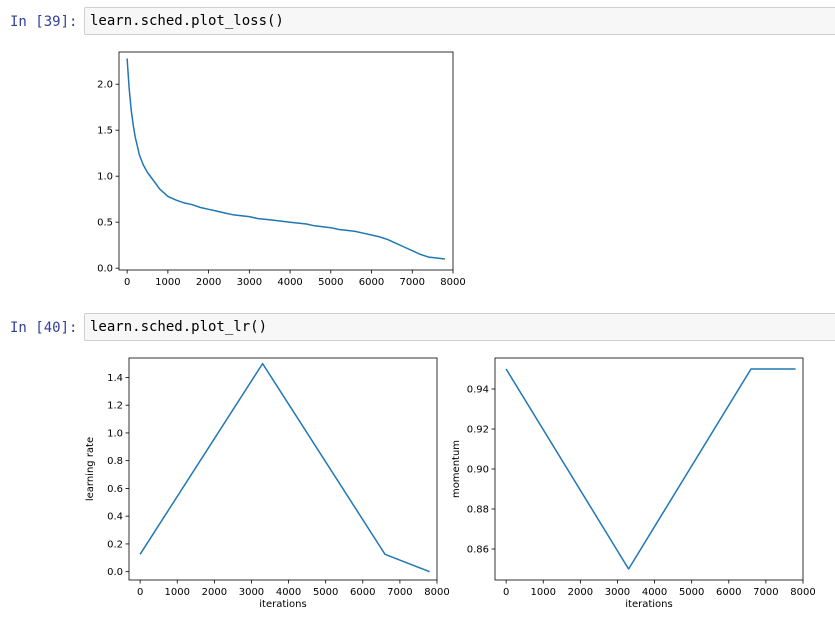 This screenshot has width=835, height=627. I want to click on y-tick-label: 0.94, so click(478, 390).